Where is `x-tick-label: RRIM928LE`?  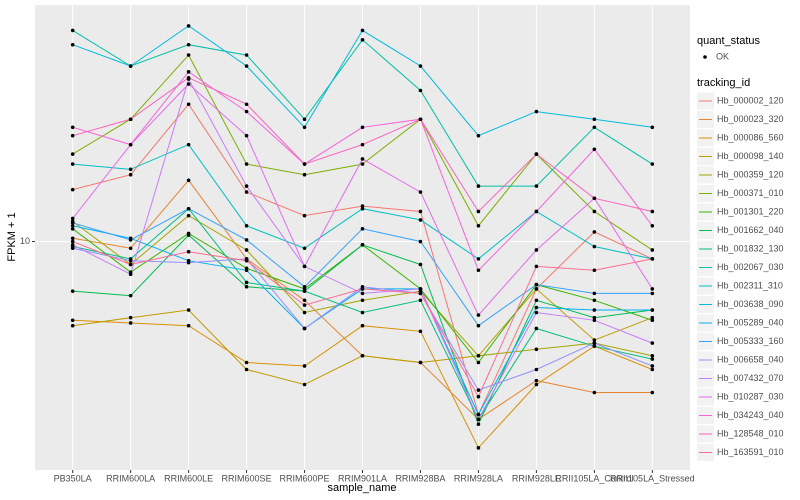 x-tick-label: RRIM928LE is located at coordinates (536, 478).